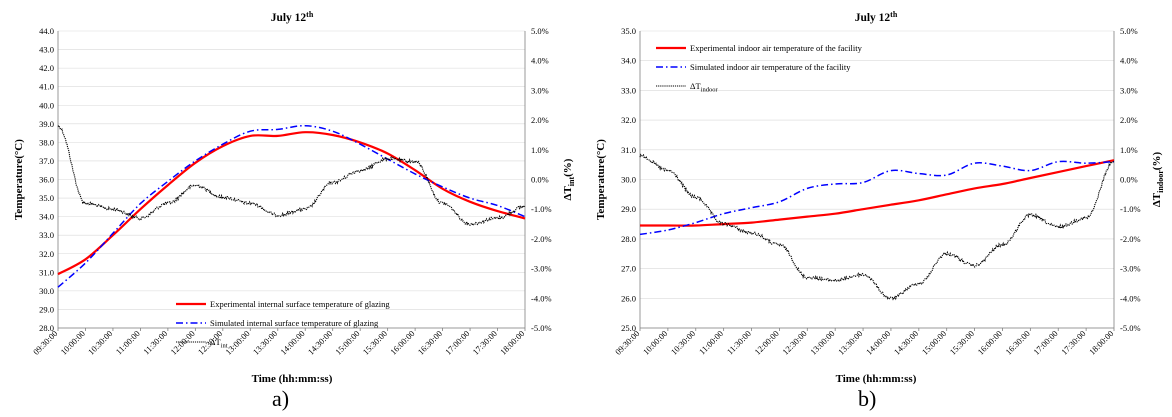 The width and height of the screenshot is (1172, 417). I want to click on y2-axis-title-unit: (%), so click(568, 167).